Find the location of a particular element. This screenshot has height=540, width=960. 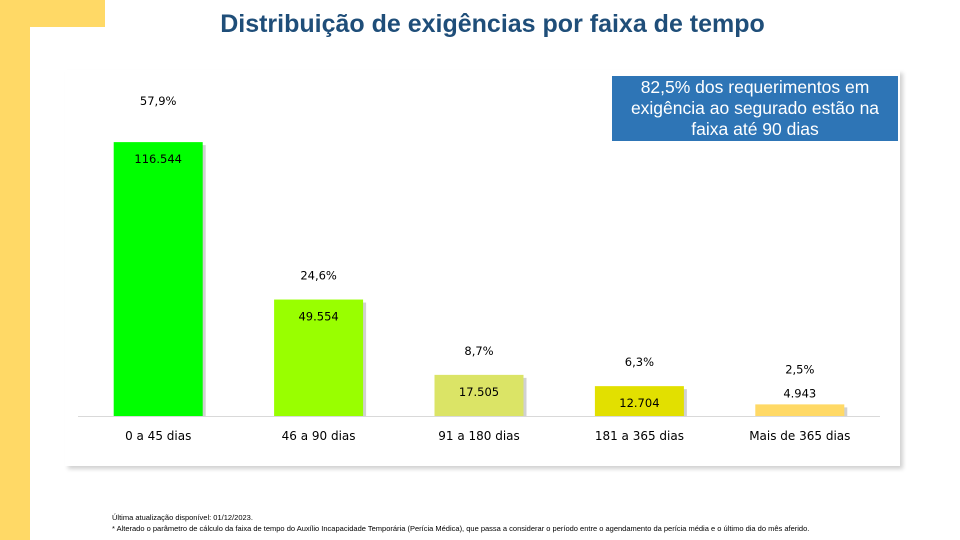

value-label: 4.943 is located at coordinates (799, 393).